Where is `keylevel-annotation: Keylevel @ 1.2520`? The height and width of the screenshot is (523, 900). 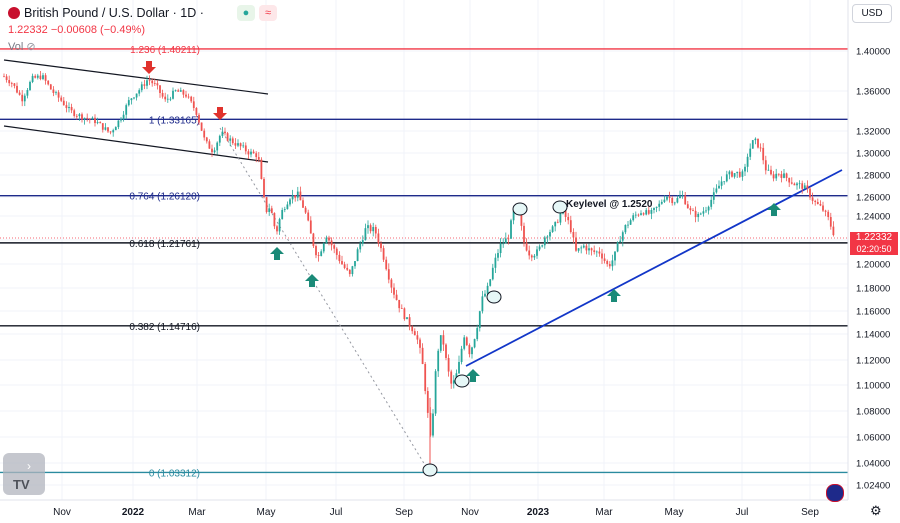
keylevel-annotation: Keylevel @ 1.2520 is located at coordinates (609, 204).